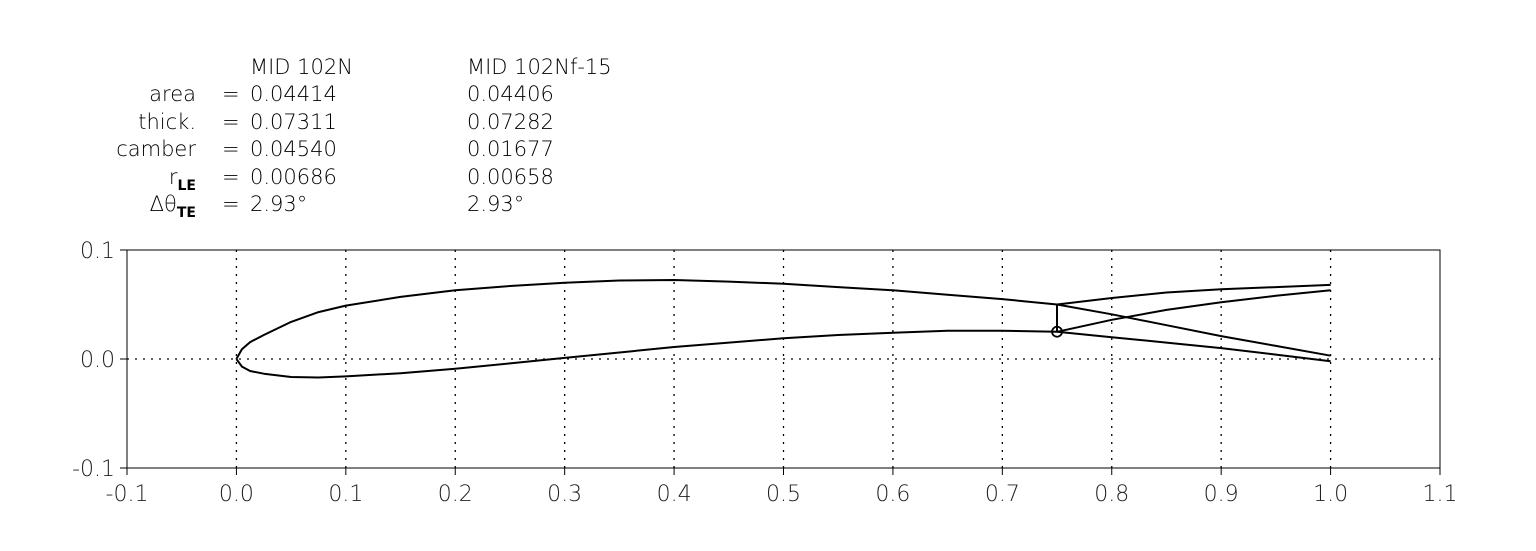 This screenshot has height=551, width=1536. I want to click on x-tick-label: 0.8, so click(1111, 494).